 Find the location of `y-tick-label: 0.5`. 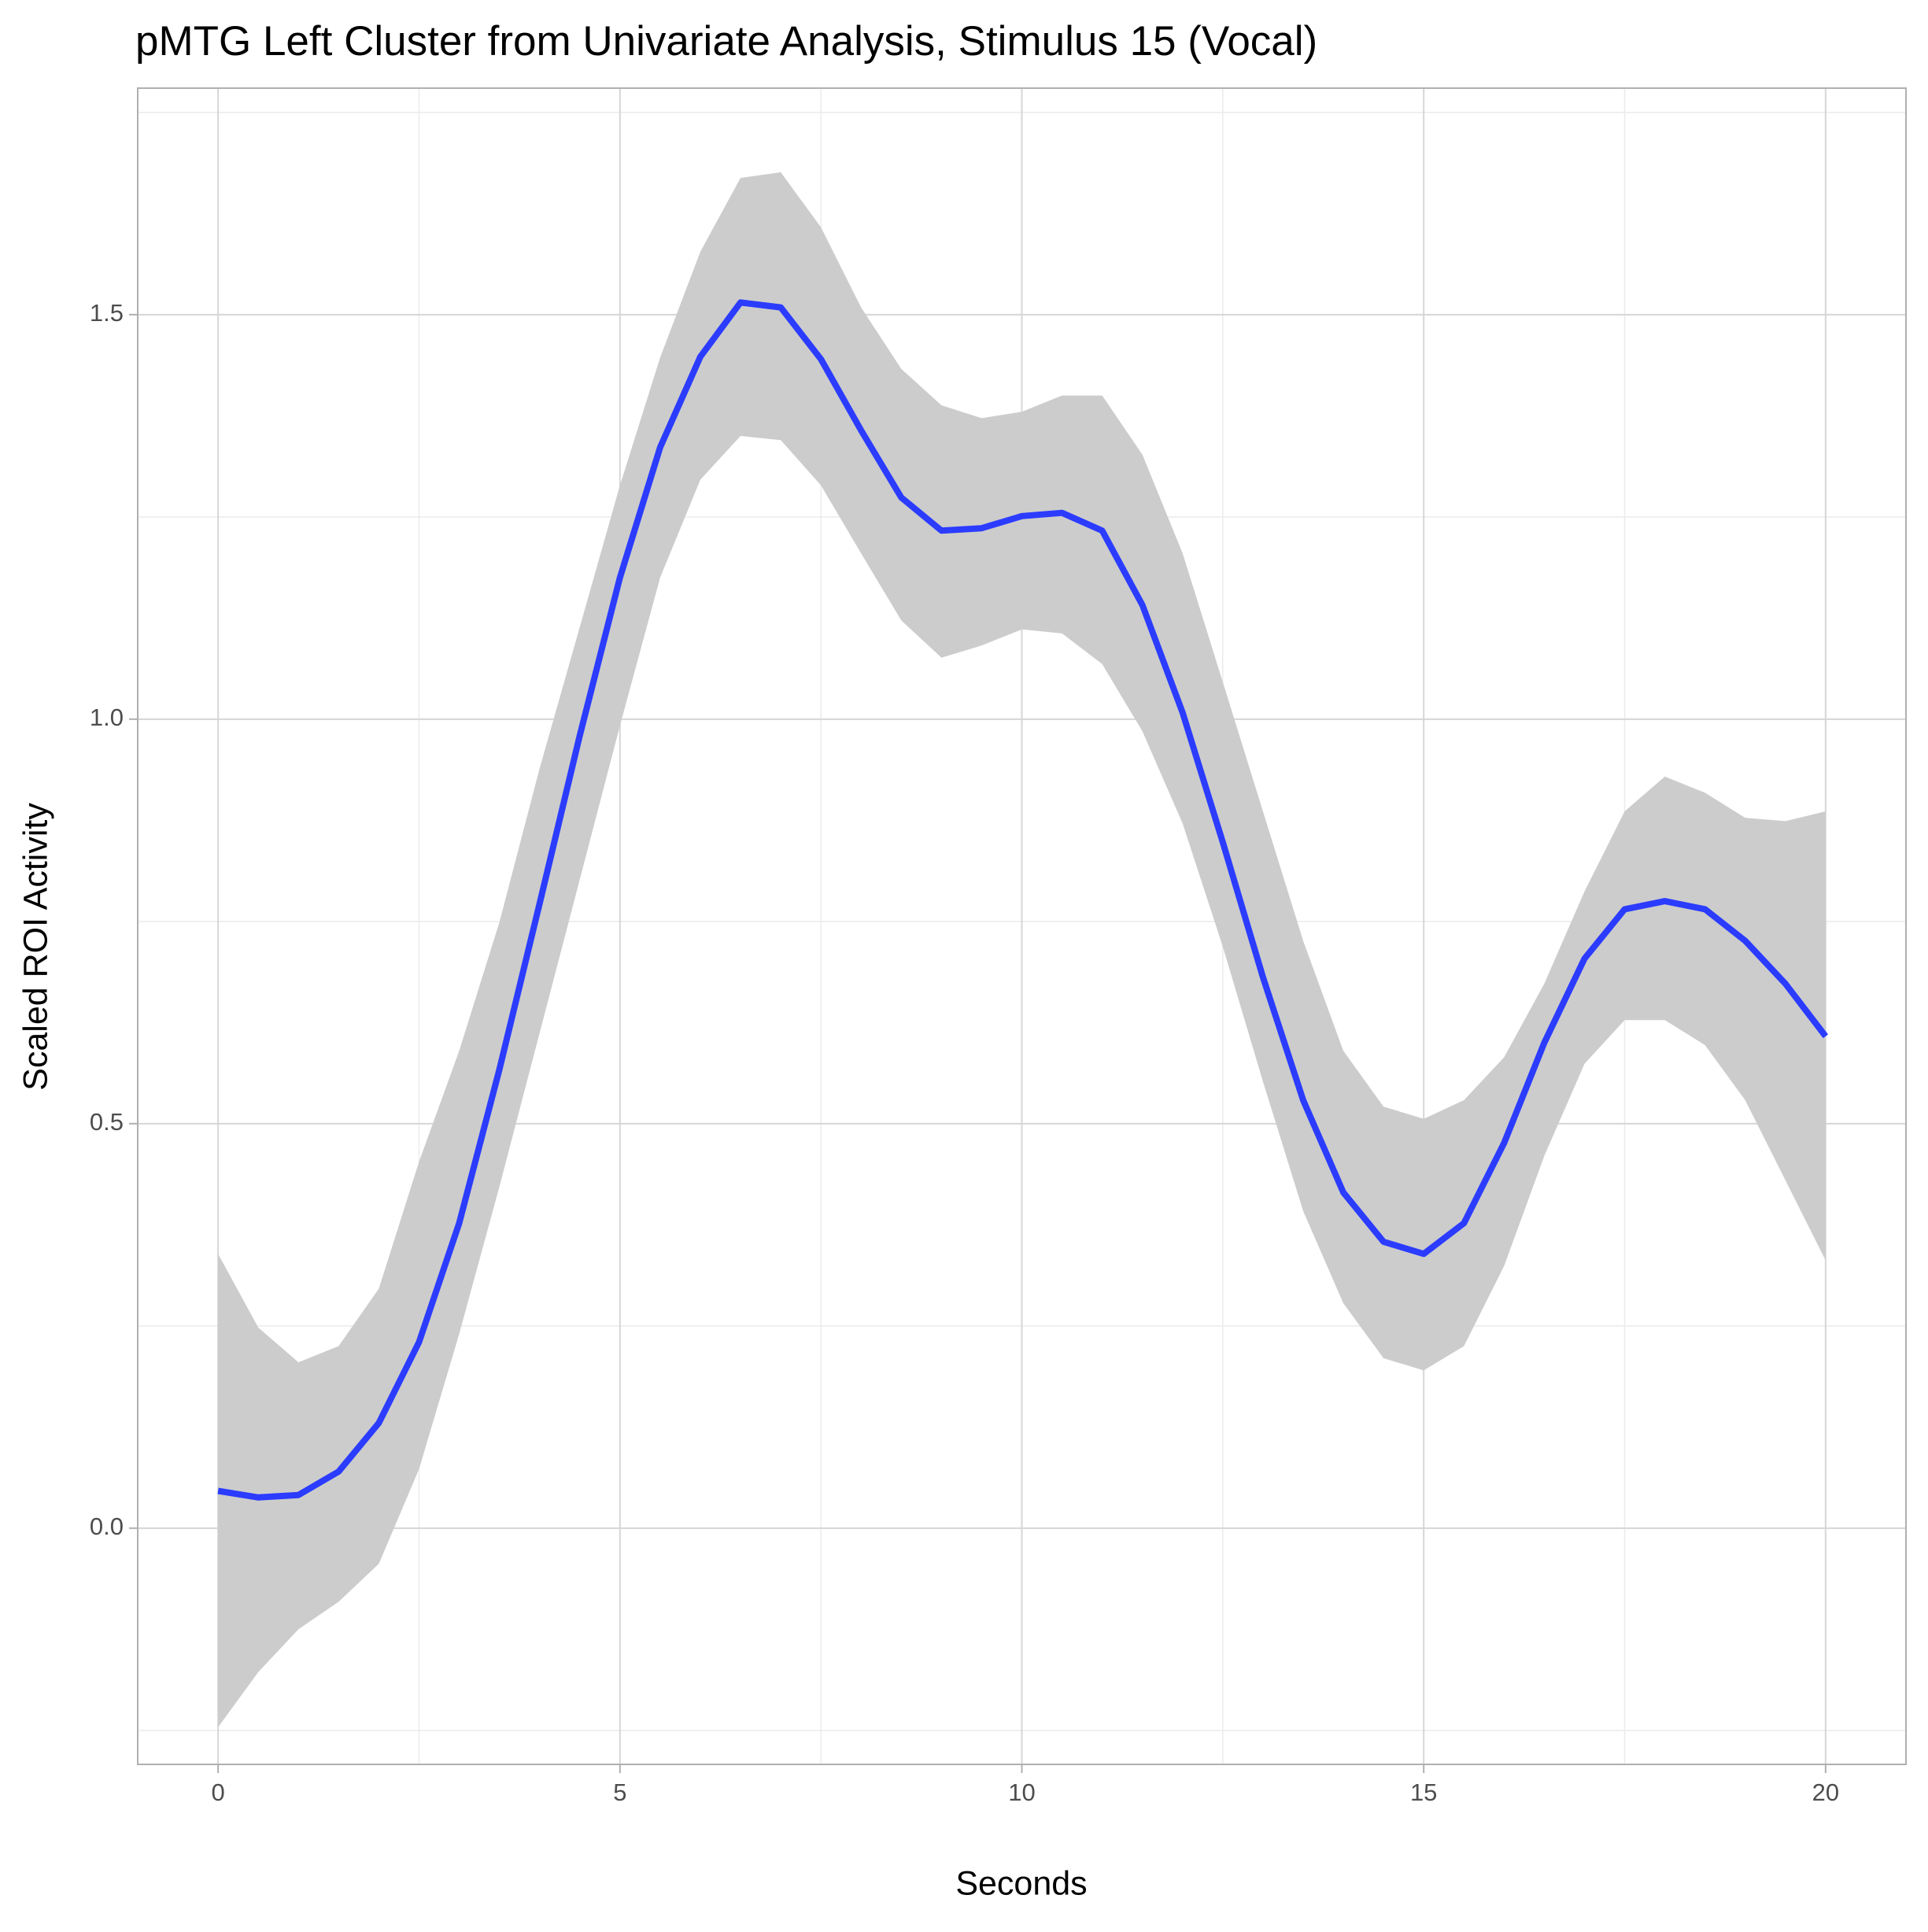

y-tick-label: 0.5 is located at coordinates (107, 1122).